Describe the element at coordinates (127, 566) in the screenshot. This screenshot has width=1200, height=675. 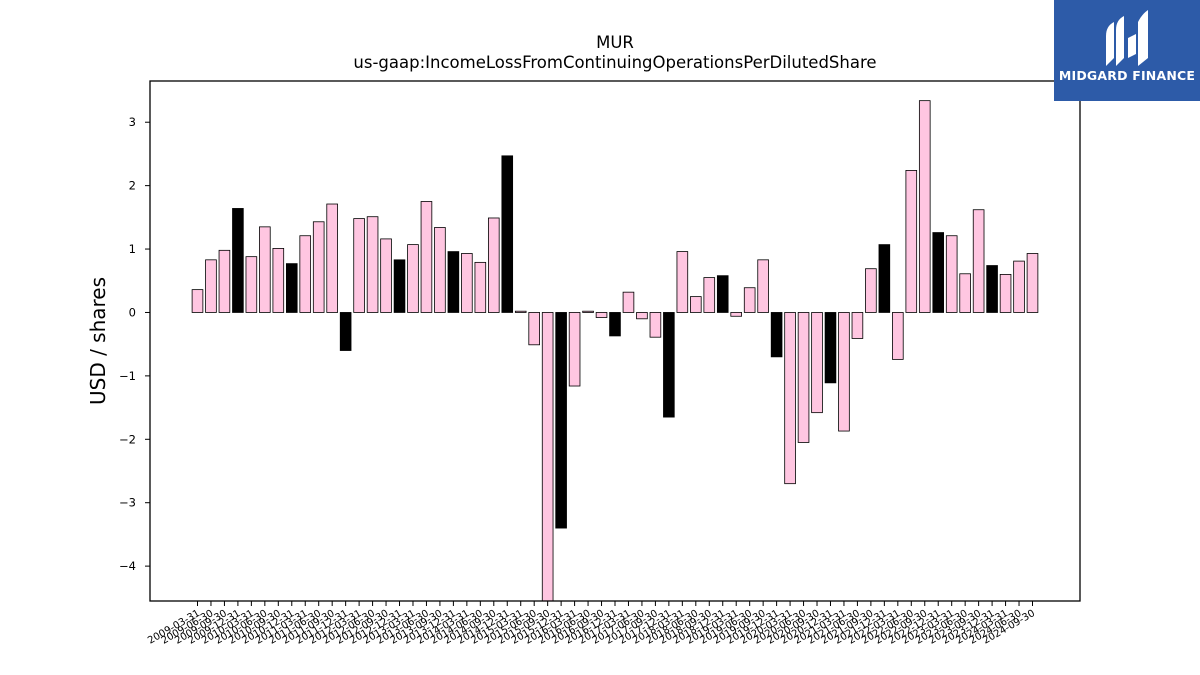
I see `y-tick-label: −4` at that location.